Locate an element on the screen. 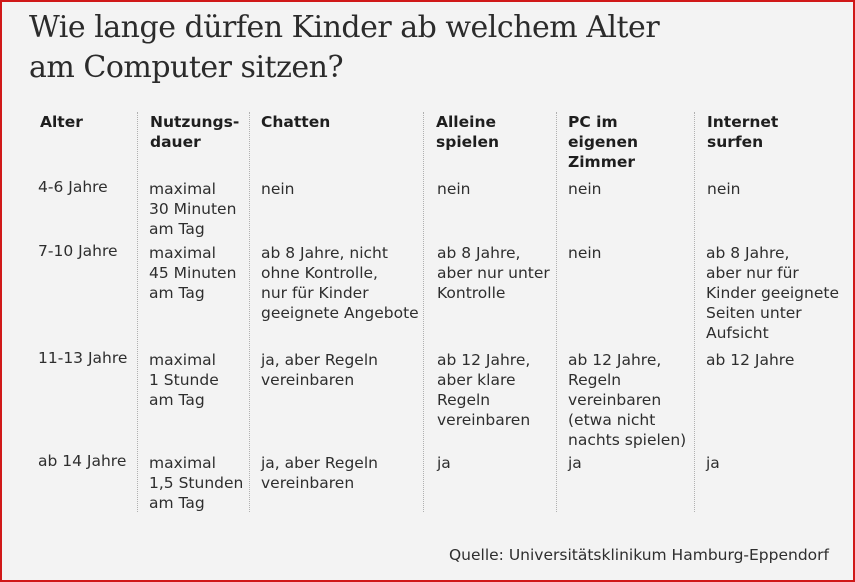 This screenshot has height=582, width=855. table-cell: 11-13 Jahre is located at coordinates (83, 358).